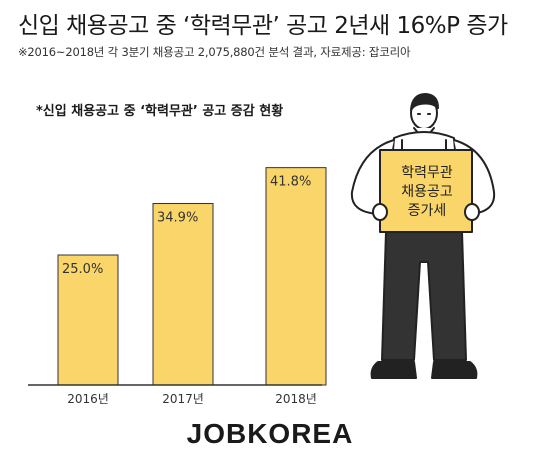 Image resolution: width=540 pixels, height=457 pixels. I want to click on data-label: 25.0%, so click(82, 269).